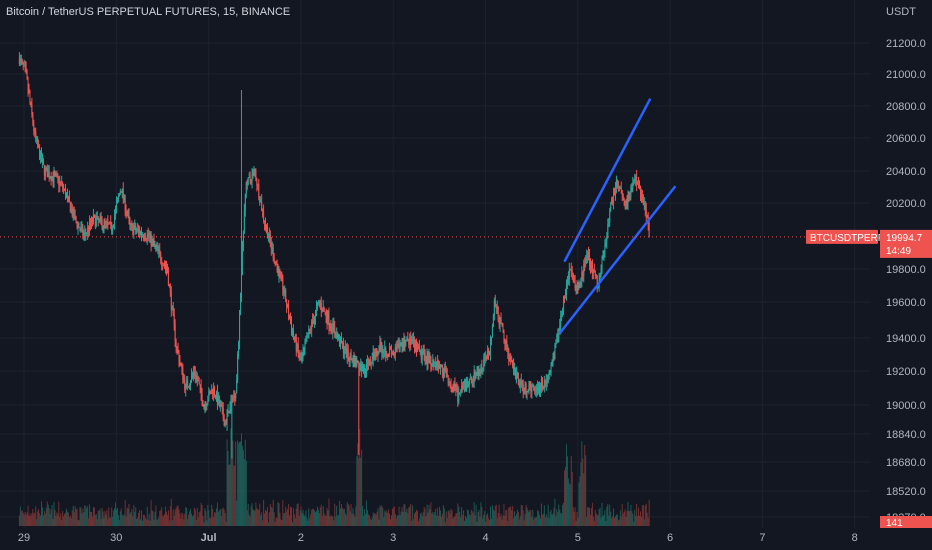 The width and height of the screenshot is (932, 550). What do you see at coordinates (334, 477) in the screenshot?
I see `volume-bars` at bounding box center [334, 477].